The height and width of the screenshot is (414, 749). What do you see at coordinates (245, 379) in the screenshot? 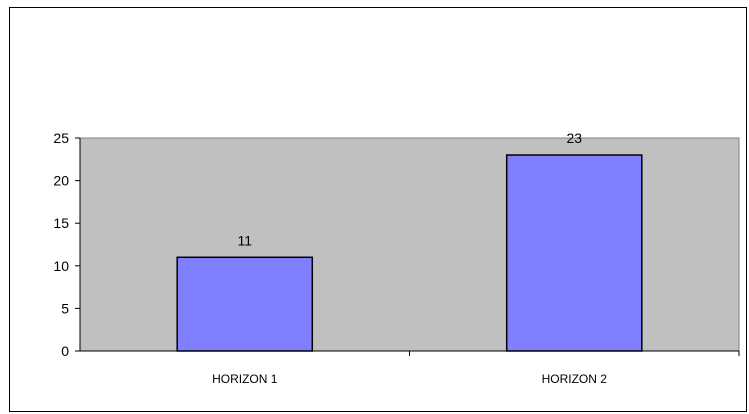
I see `category-label: HORIZON 1` at bounding box center [245, 379].